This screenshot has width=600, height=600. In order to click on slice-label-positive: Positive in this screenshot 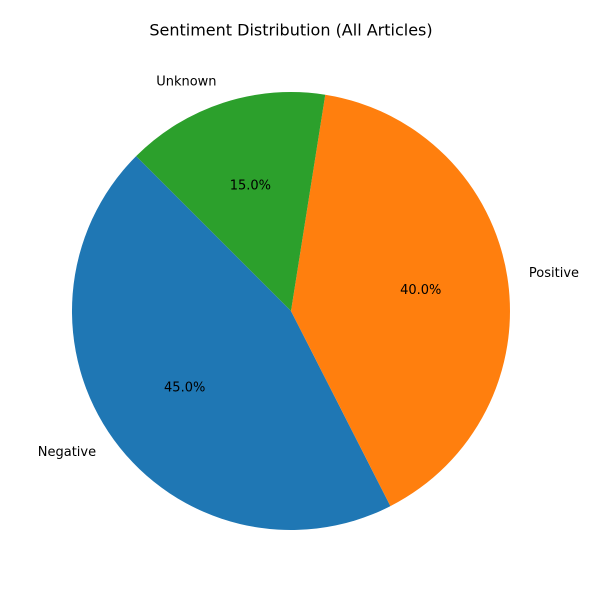, I will do `click(554, 273)`.